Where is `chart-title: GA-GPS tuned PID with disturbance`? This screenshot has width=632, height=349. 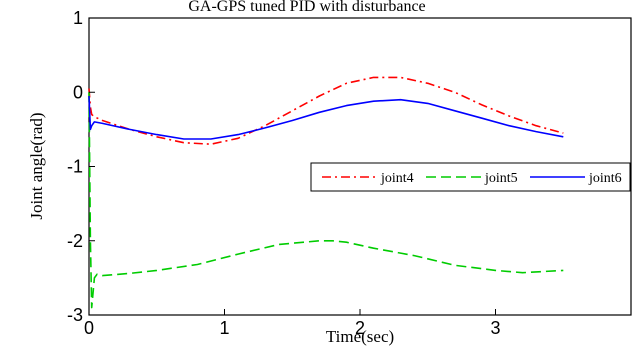
chart-title: GA-GPS tuned PID with disturbance is located at coordinates (306, 7).